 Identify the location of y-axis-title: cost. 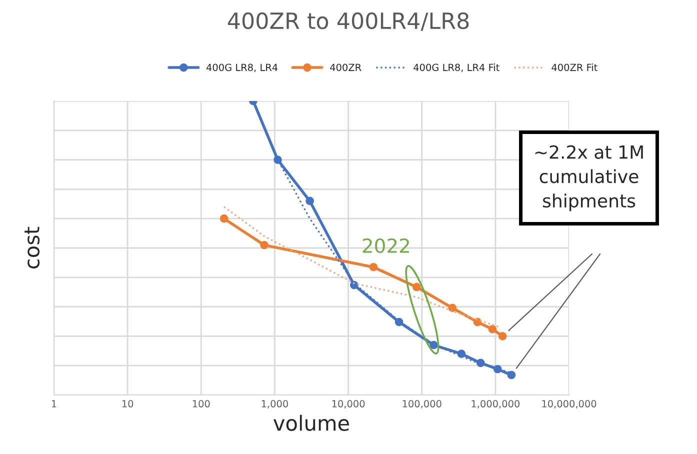
(32, 247).